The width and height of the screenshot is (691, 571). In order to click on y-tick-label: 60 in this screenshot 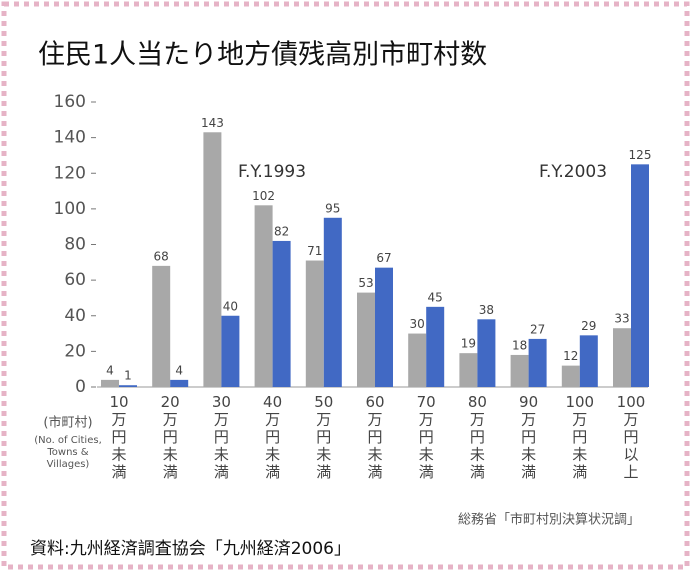, I will do `click(75, 280)`.